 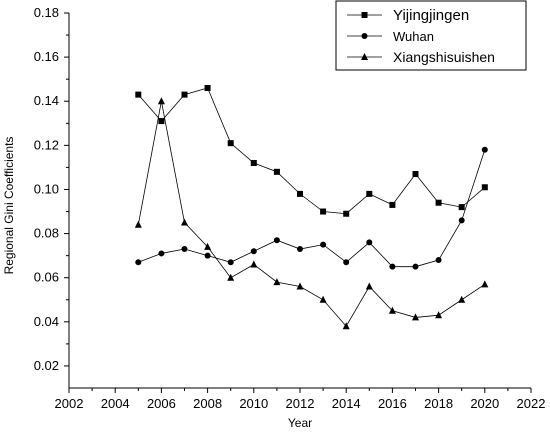 What do you see at coordinates (46, 277) in the screenshot?
I see `y-tick-label: 0.06` at bounding box center [46, 277].